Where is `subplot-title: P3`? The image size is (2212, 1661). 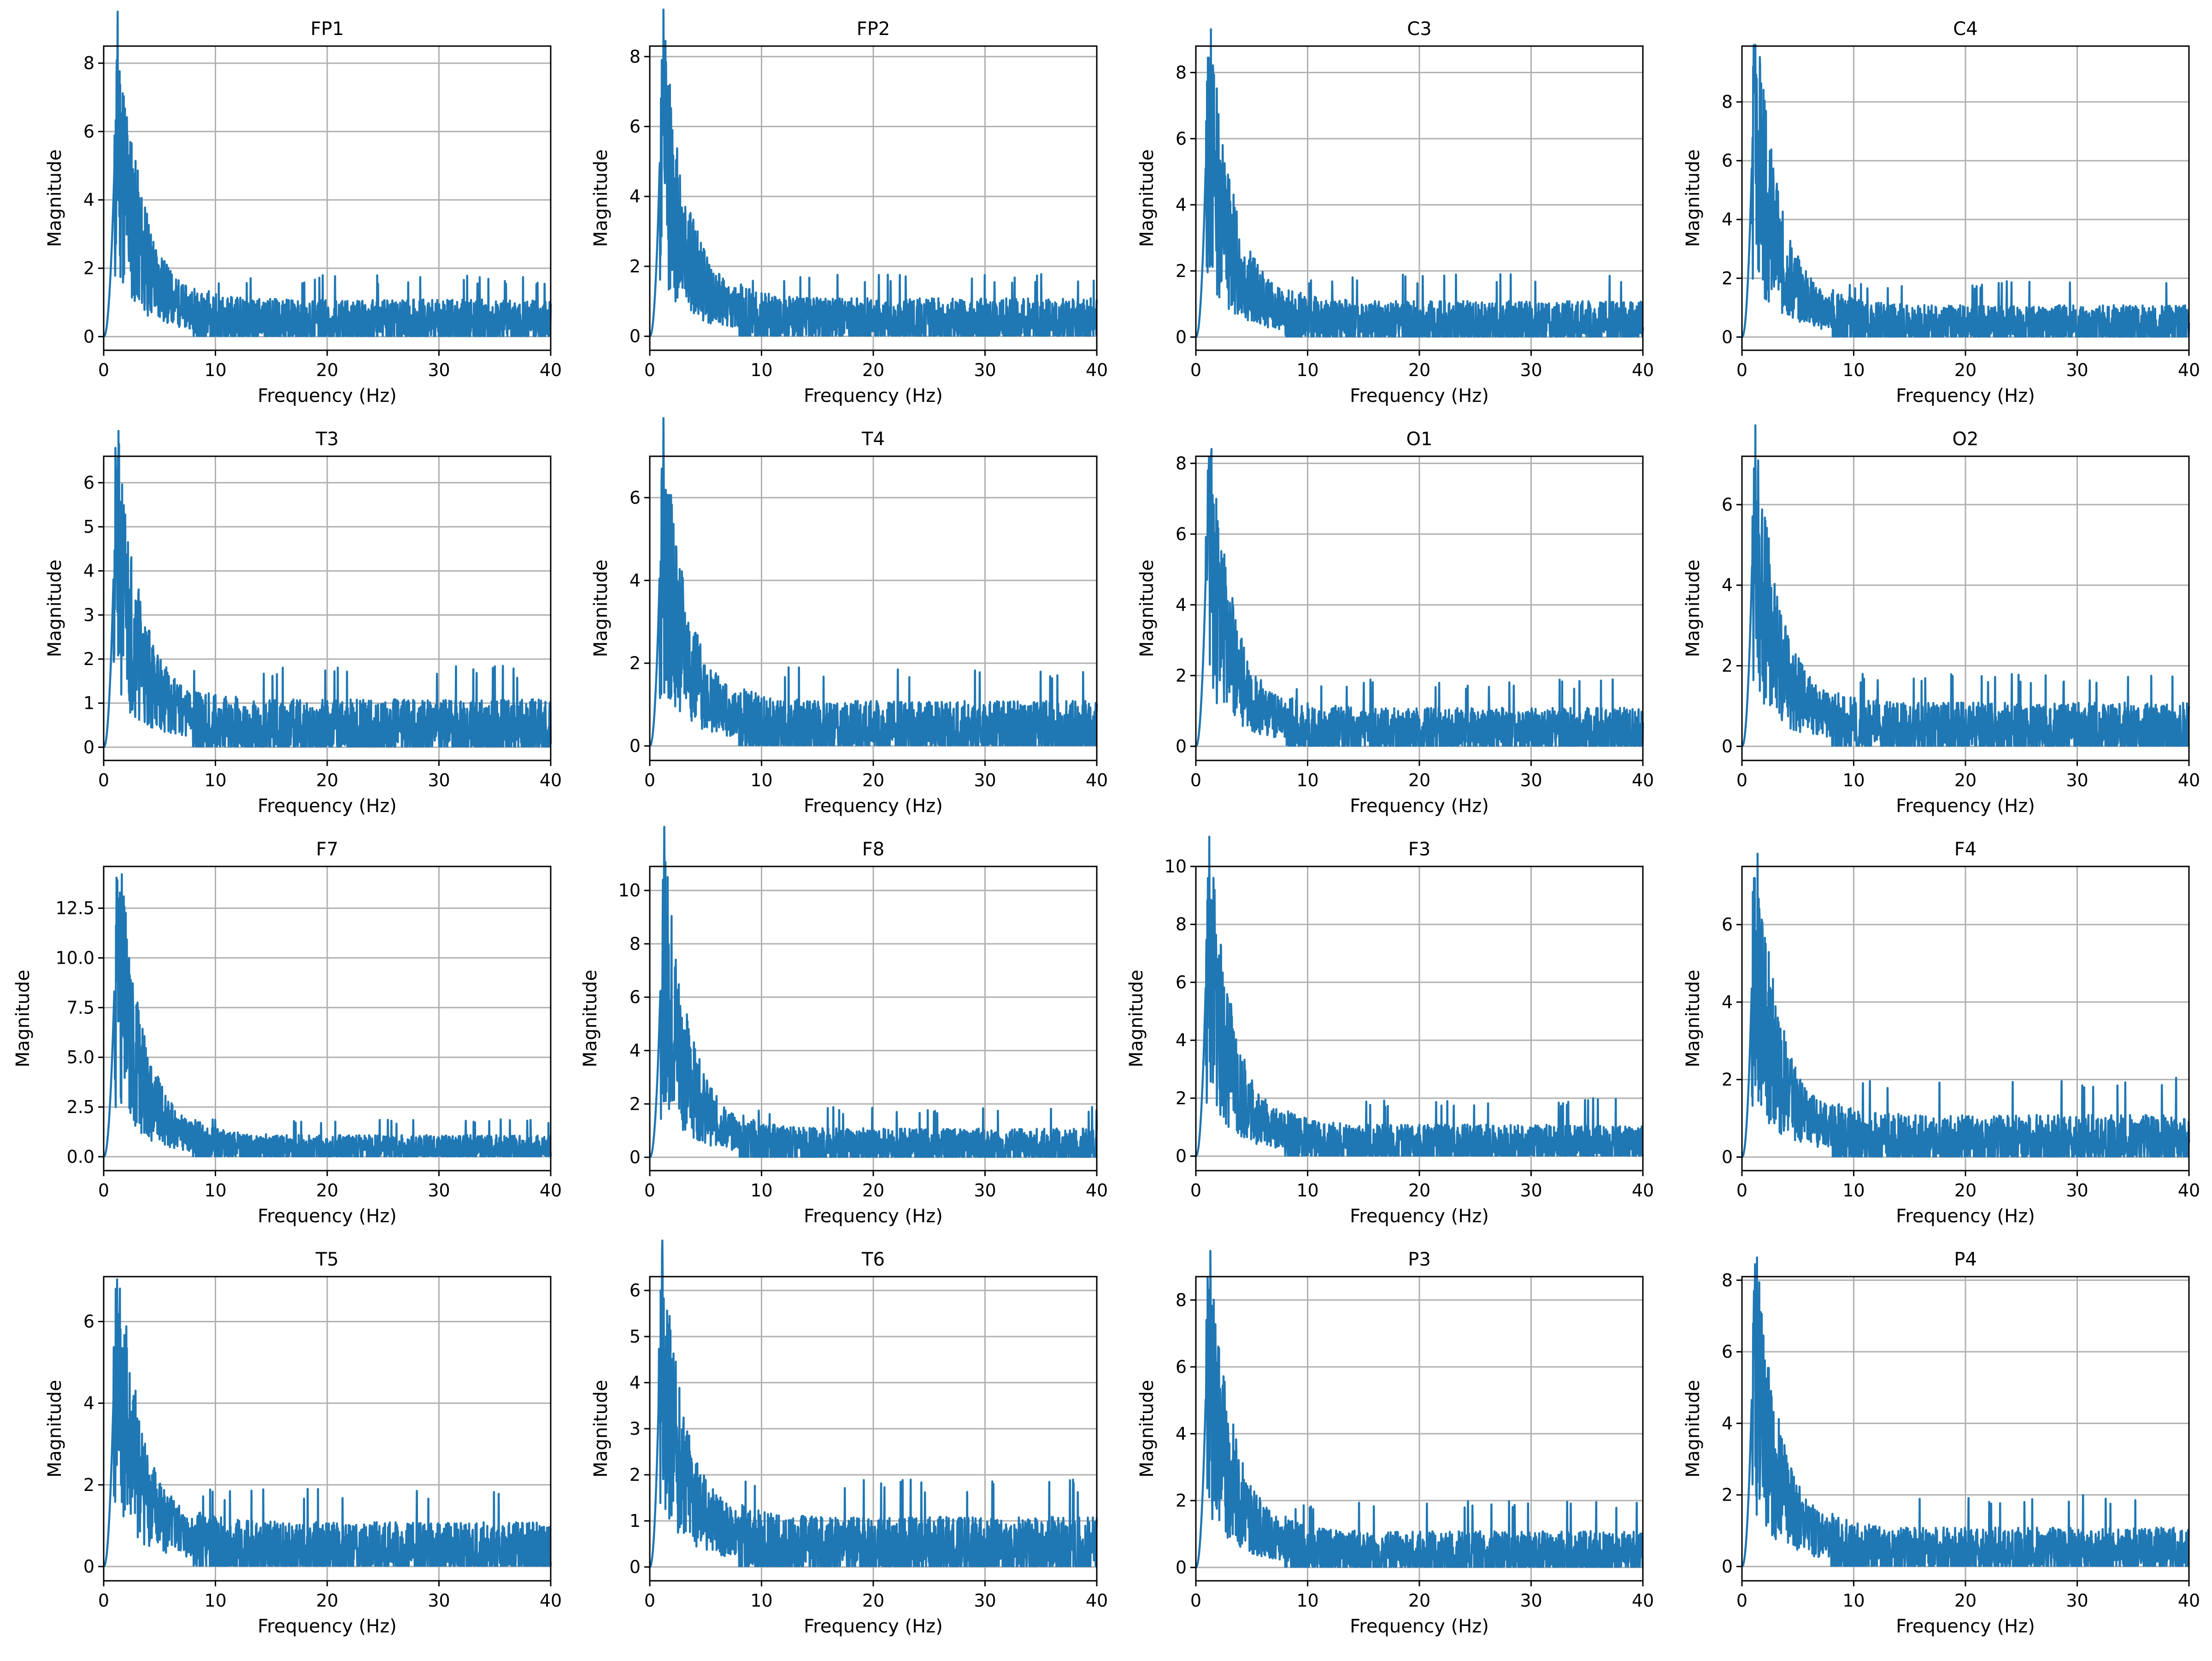 subplot-title: P3 is located at coordinates (1419, 1259).